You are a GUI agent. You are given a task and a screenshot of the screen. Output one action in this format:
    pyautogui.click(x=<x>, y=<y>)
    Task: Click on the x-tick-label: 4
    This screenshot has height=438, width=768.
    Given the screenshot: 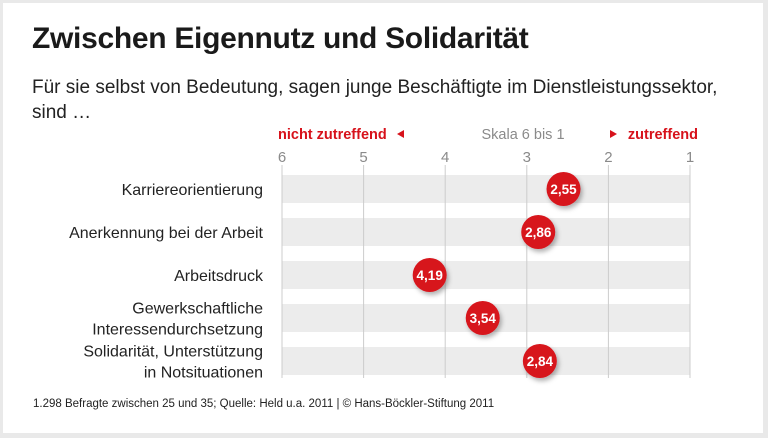 What is the action you would take?
    pyautogui.click(x=445, y=157)
    